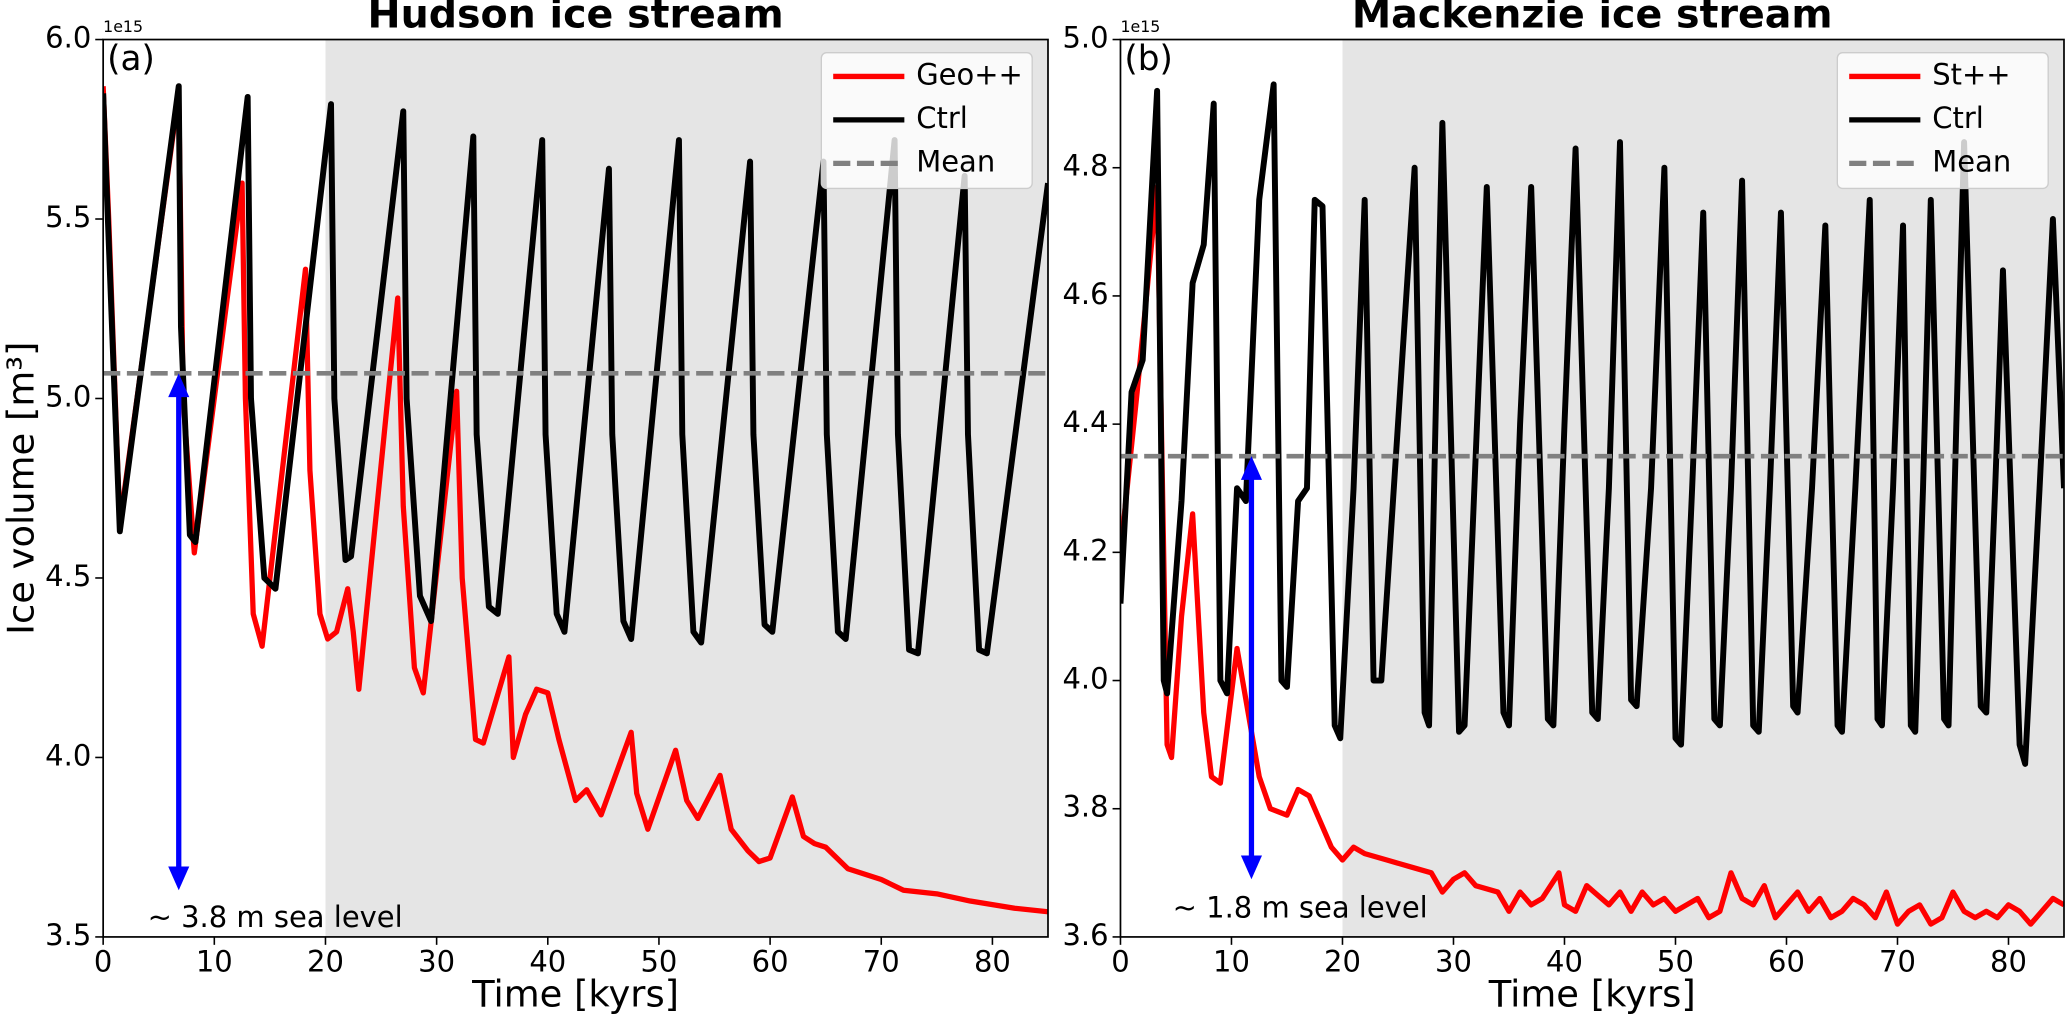  Describe the element at coordinates (68, 576) in the screenshot. I see `y-tick-label: 4.5` at that location.